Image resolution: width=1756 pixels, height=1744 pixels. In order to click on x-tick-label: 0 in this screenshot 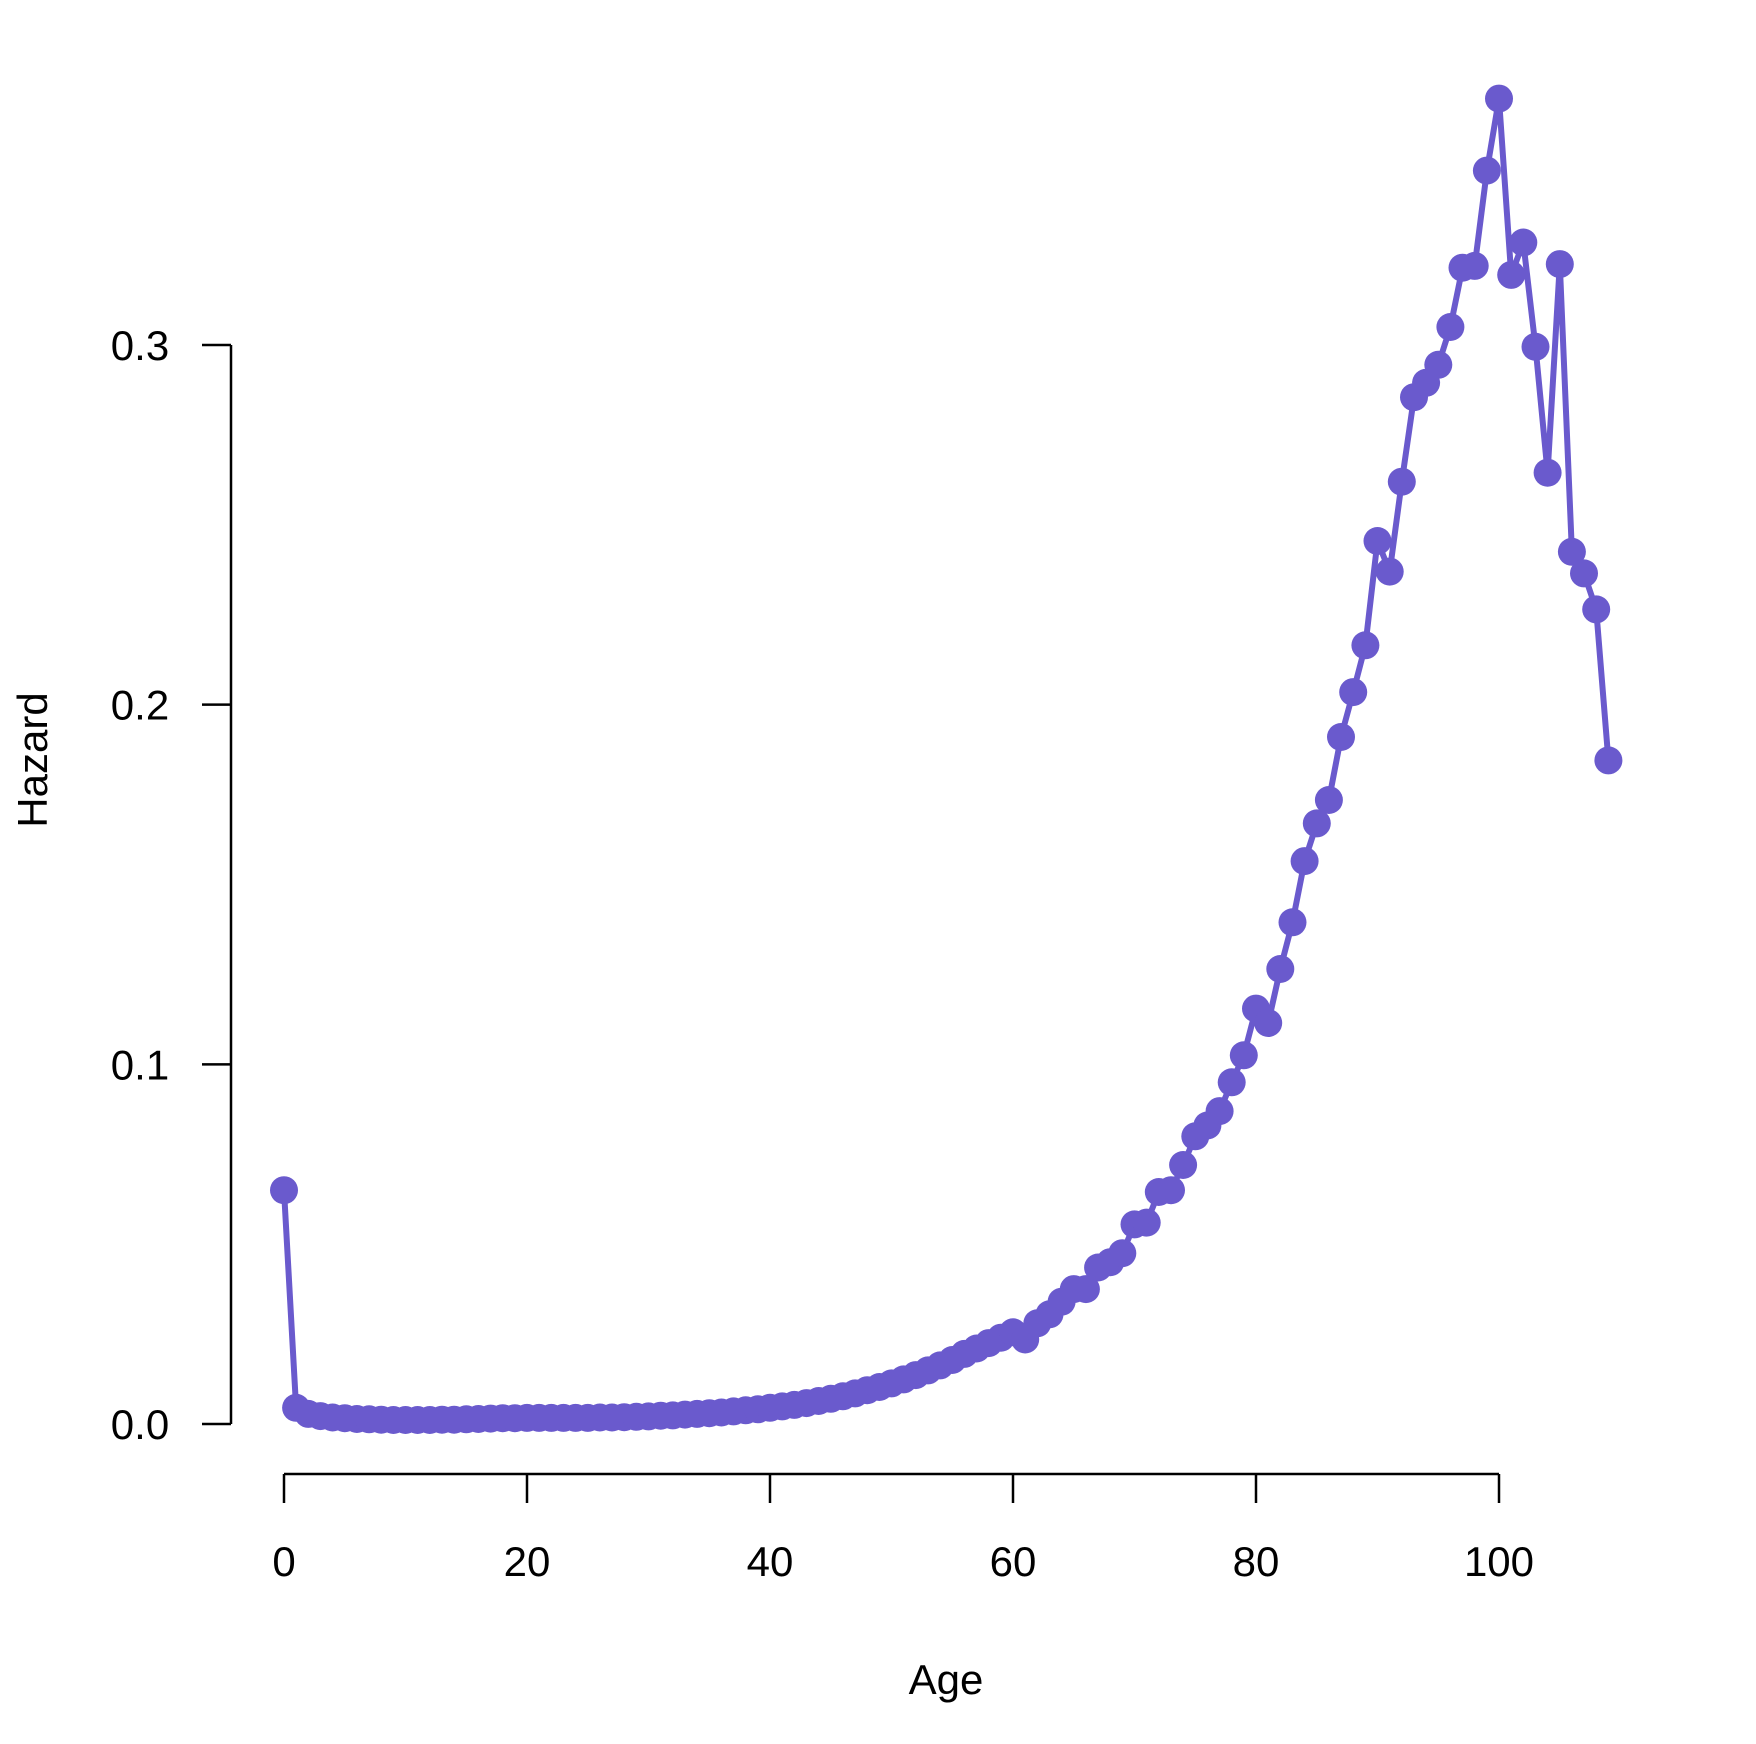, I will do `click(283, 1561)`.